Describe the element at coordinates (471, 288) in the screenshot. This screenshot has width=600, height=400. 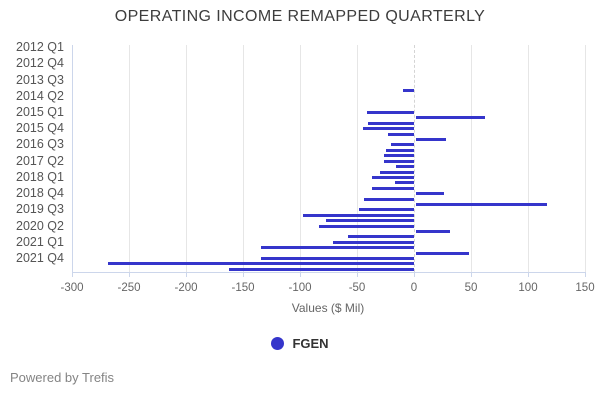
I see `x-axis-label: 50` at that location.